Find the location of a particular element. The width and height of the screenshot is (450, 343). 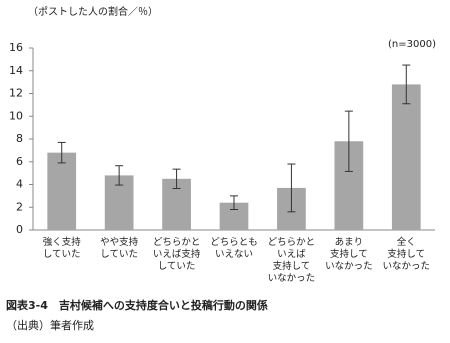

y-tick-label: 16 is located at coordinates (16, 47).